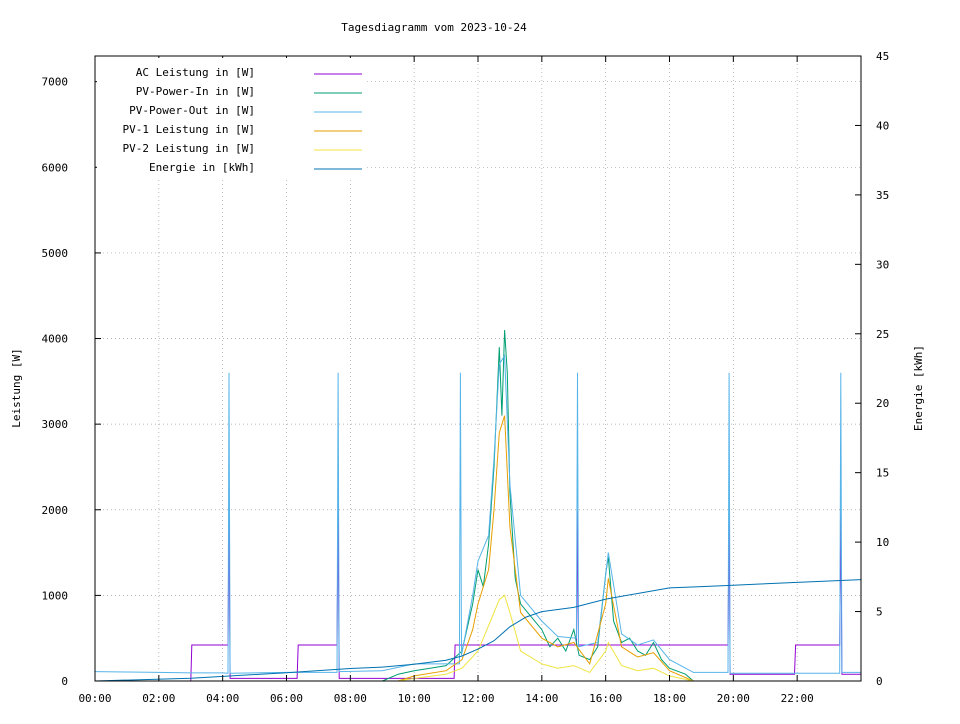 This screenshot has width=960, height=724. What do you see at coordinates (879, 681) in the screenshot?
I see `y2-tick-label: 0` at bounding box center [879, 681].